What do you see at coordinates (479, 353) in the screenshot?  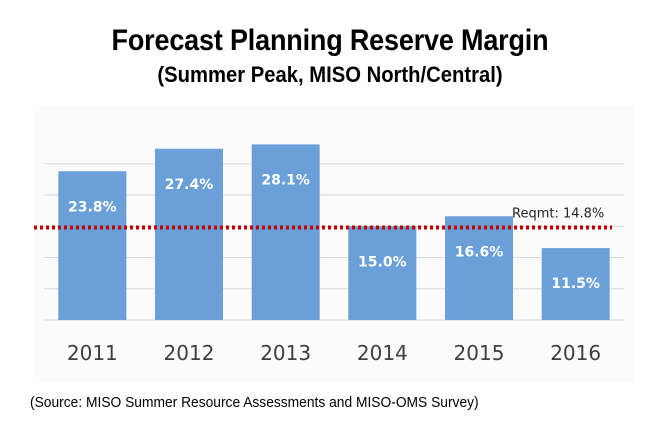 I see `x-tick-label-2015: 2015` at bounding box center [479, 353].